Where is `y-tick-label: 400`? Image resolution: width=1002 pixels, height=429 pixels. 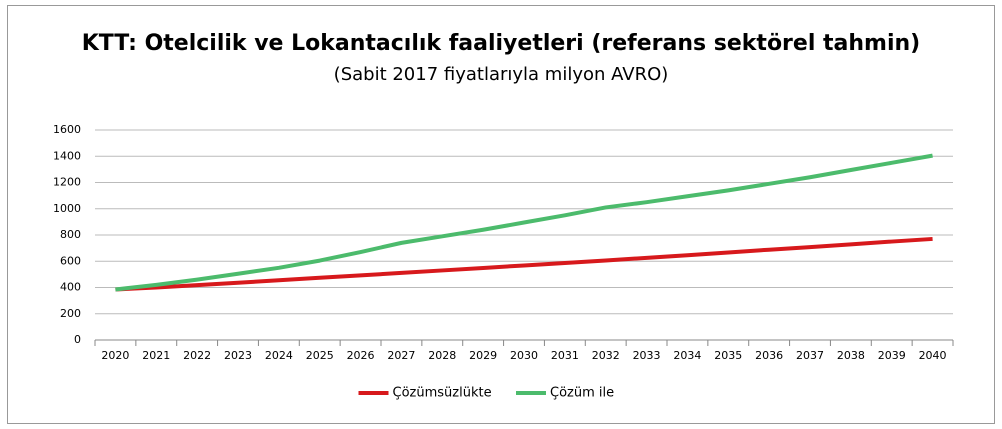
y-tick-label: 400 is located at coordinates (70, 287).